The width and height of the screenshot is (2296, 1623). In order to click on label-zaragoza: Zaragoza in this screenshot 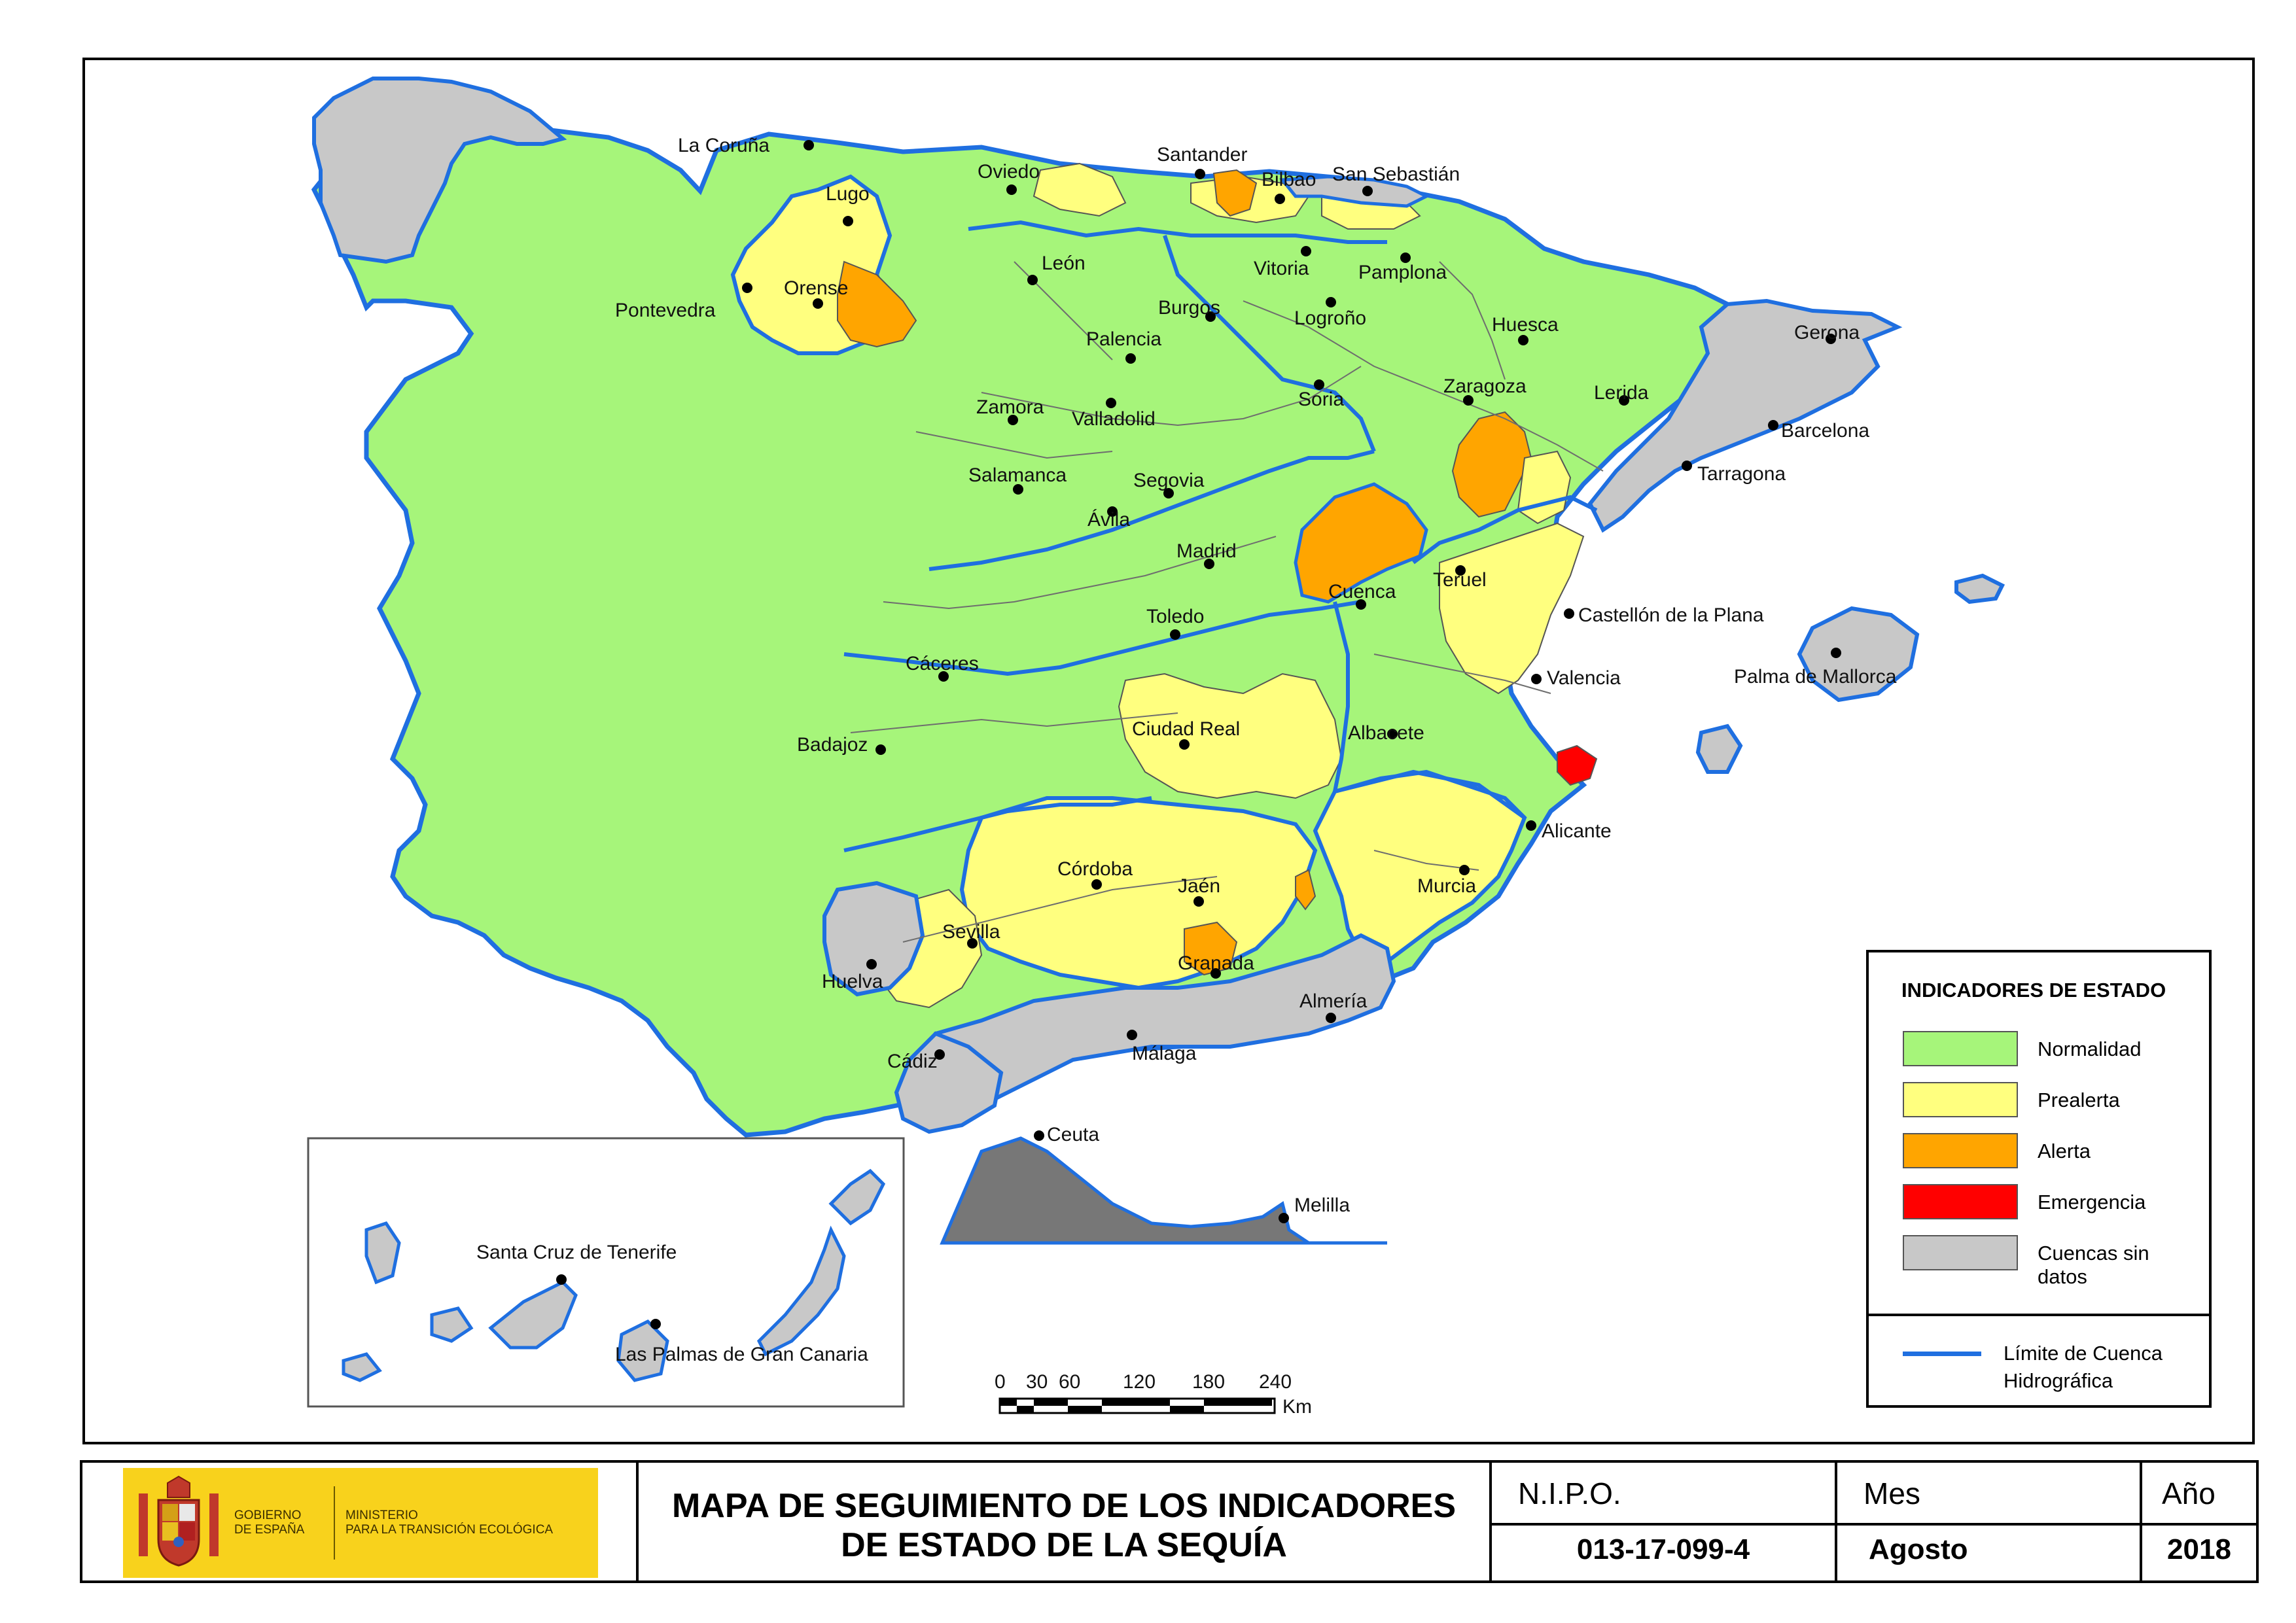, I will do `click(1485, 386)`.